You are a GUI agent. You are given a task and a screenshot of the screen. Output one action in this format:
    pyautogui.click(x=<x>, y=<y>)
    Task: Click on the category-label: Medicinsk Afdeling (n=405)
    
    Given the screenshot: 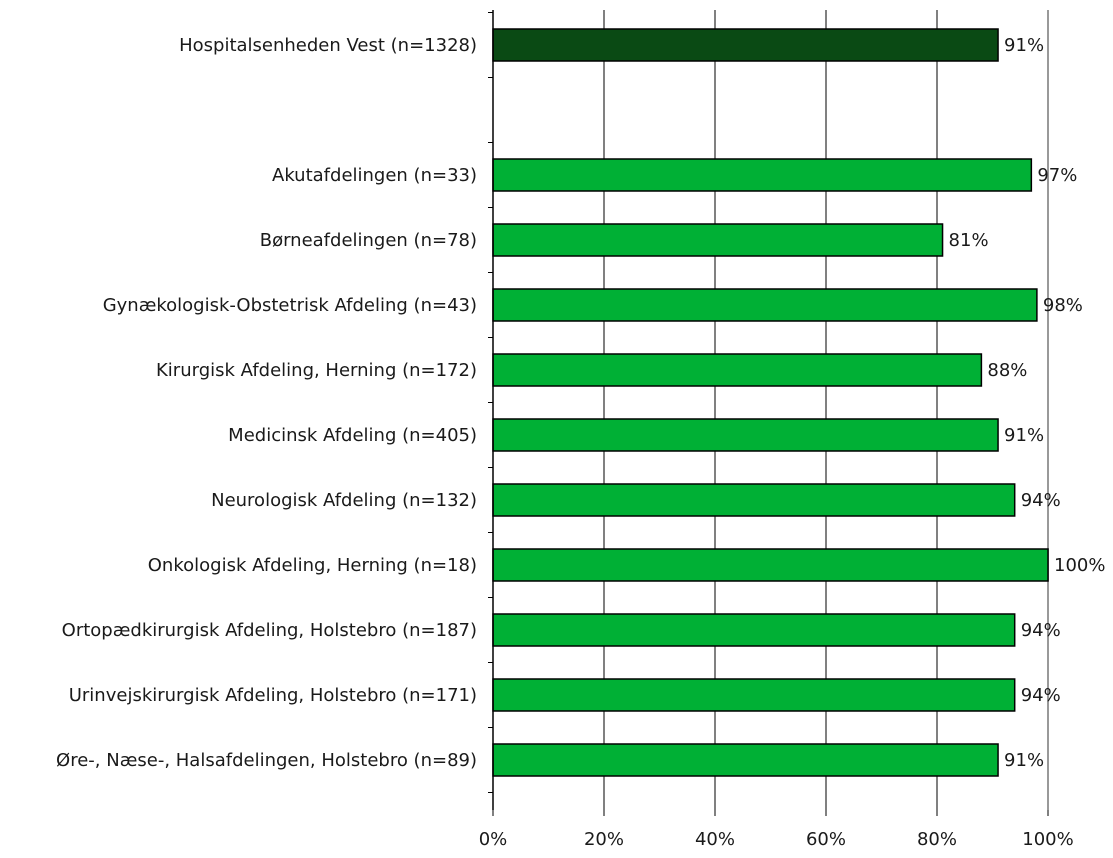 What is the action you would take?
    pyautogui.click(x=352, y=435)
    